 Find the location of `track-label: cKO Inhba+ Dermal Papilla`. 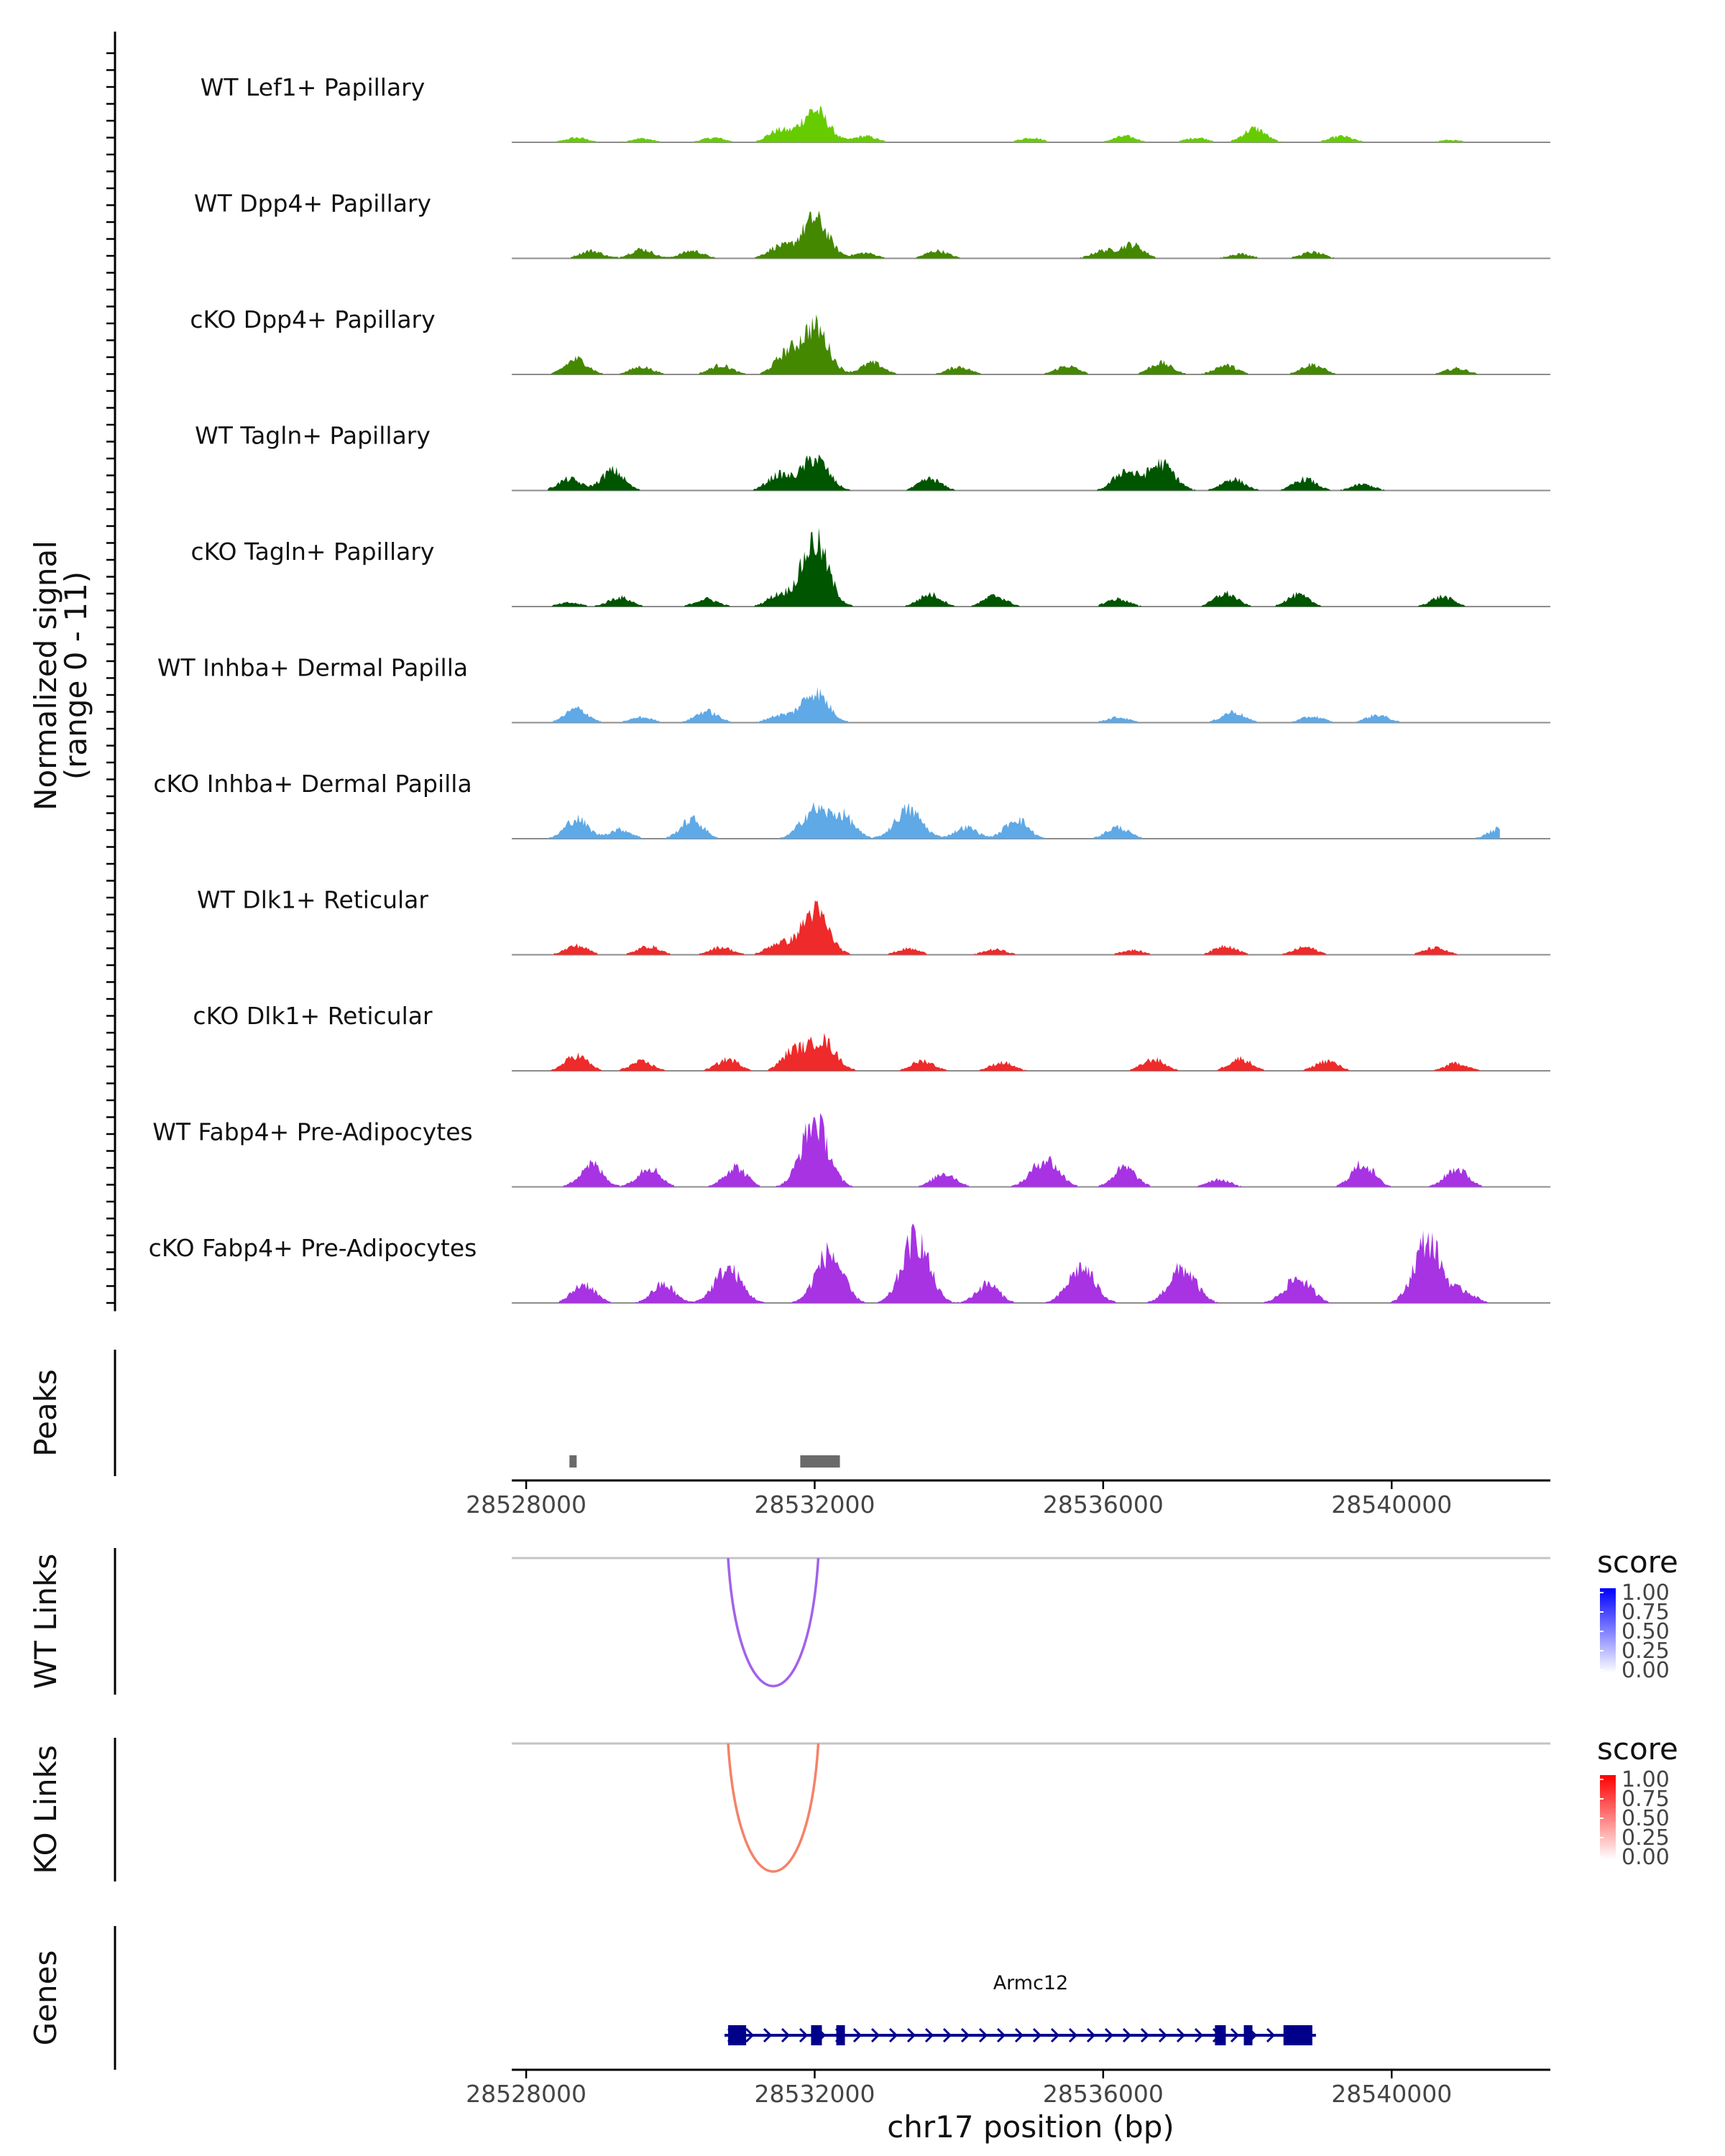

track-label: cKO Inhba+ Dermal Papilla is located at coordinates (312, 784).